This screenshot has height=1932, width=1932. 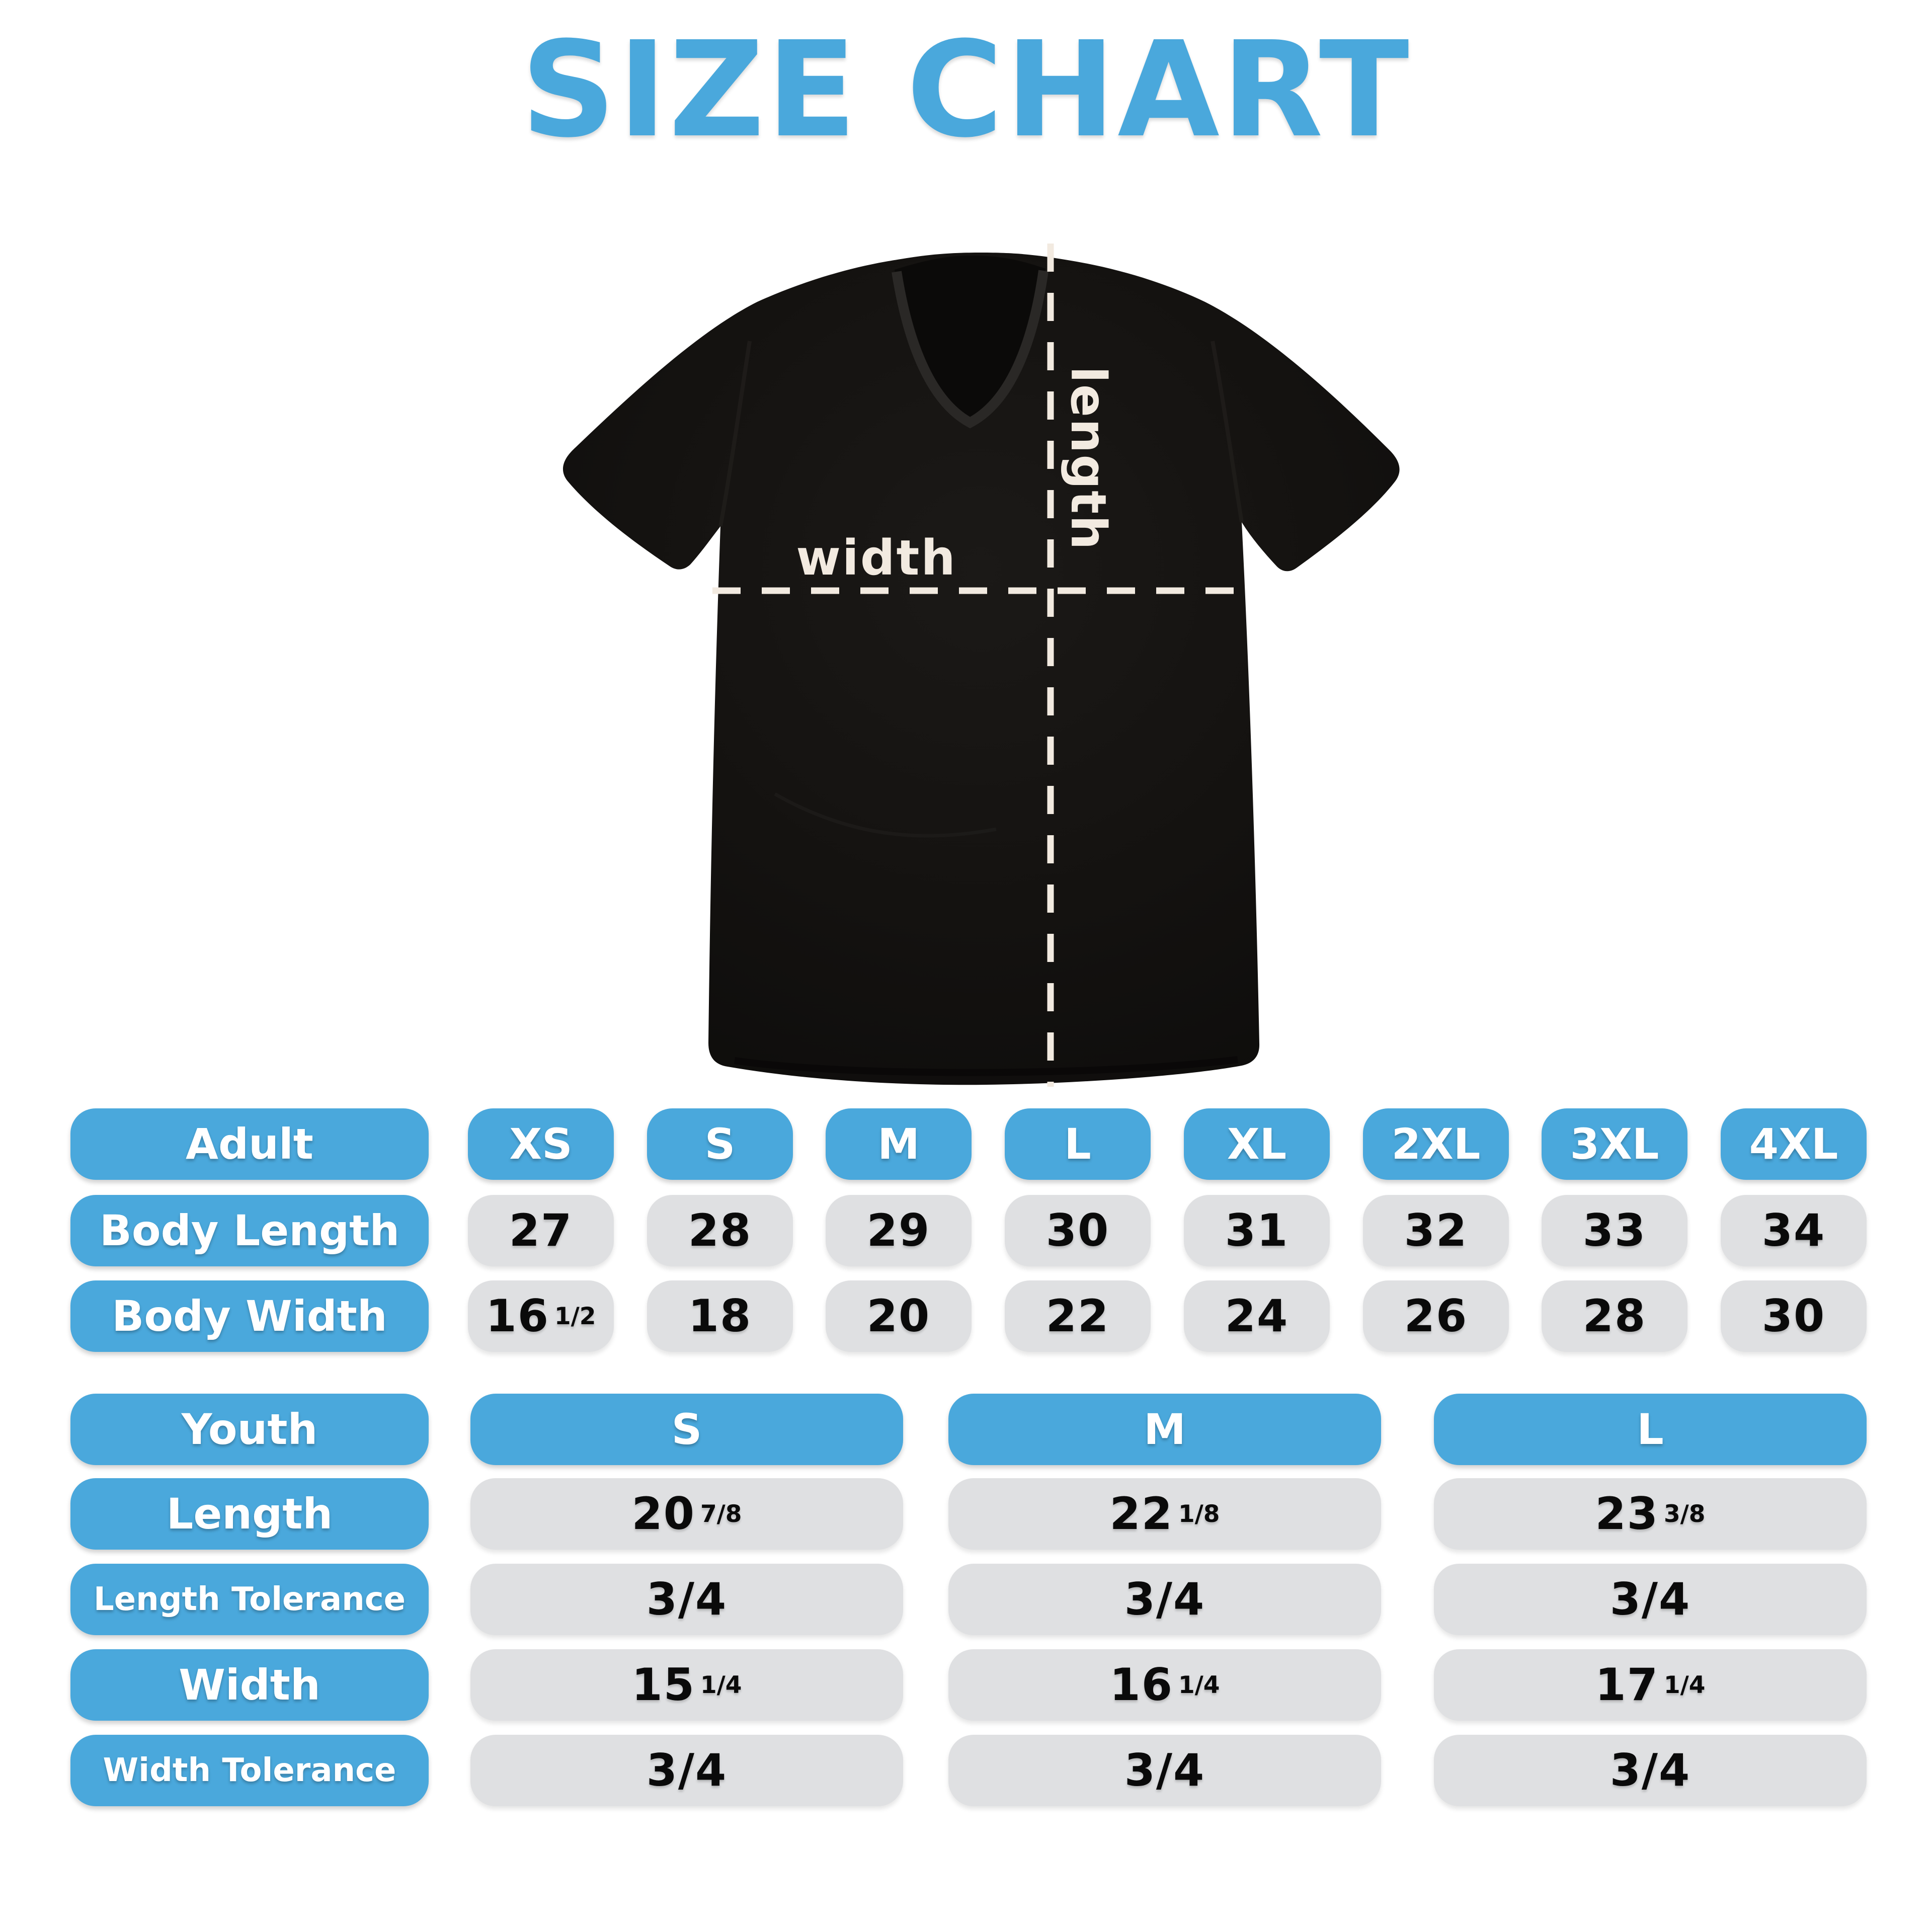 I want to click on body-width-xs: 16 1/2, so click(x=541, y=1316).